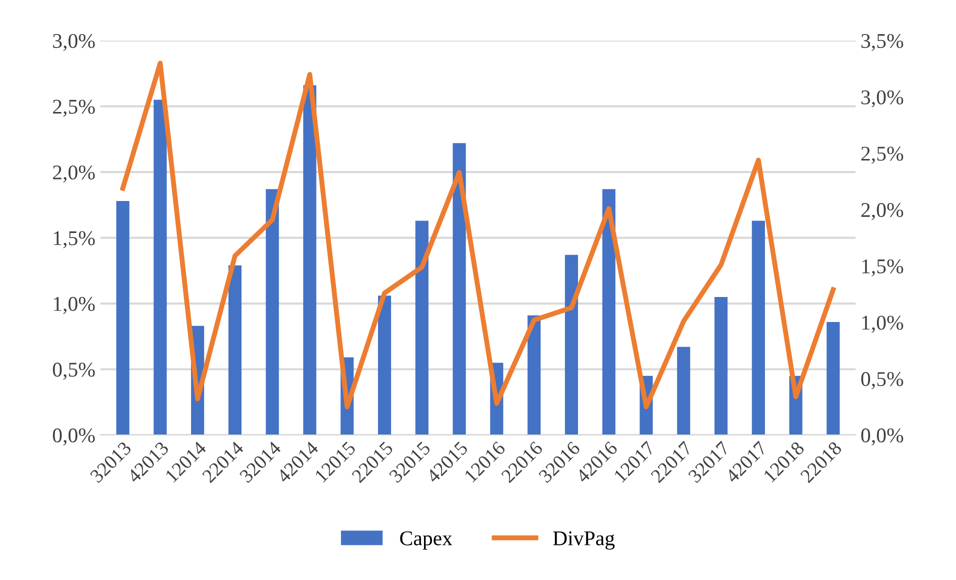  I want to click on y2-tick-label: 1,0%, so click(883, 324).